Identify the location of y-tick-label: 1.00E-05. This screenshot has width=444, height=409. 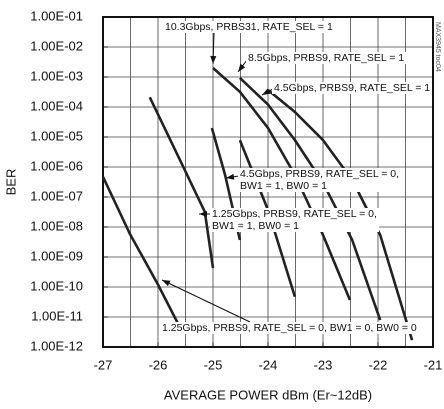
(56, 135).